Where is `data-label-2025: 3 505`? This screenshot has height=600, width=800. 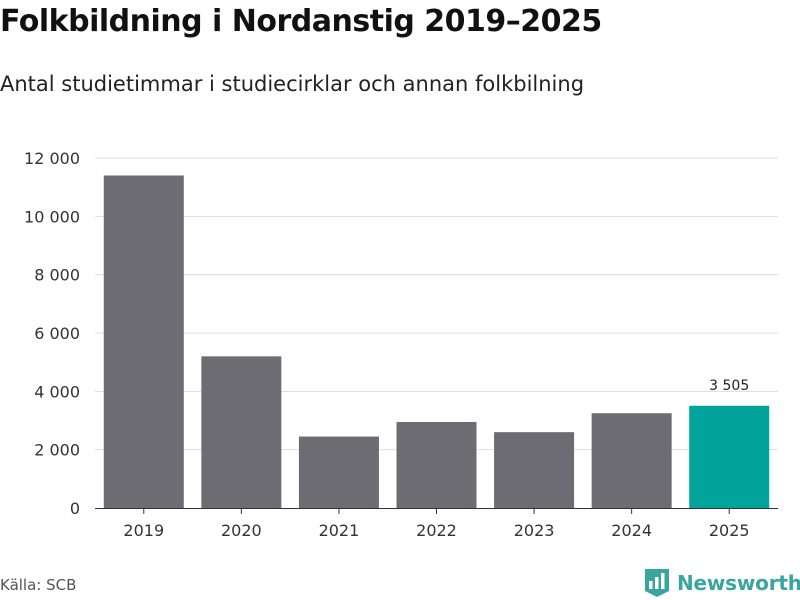 data-label-2025: 3 505 is located at coordinates (729, 386).